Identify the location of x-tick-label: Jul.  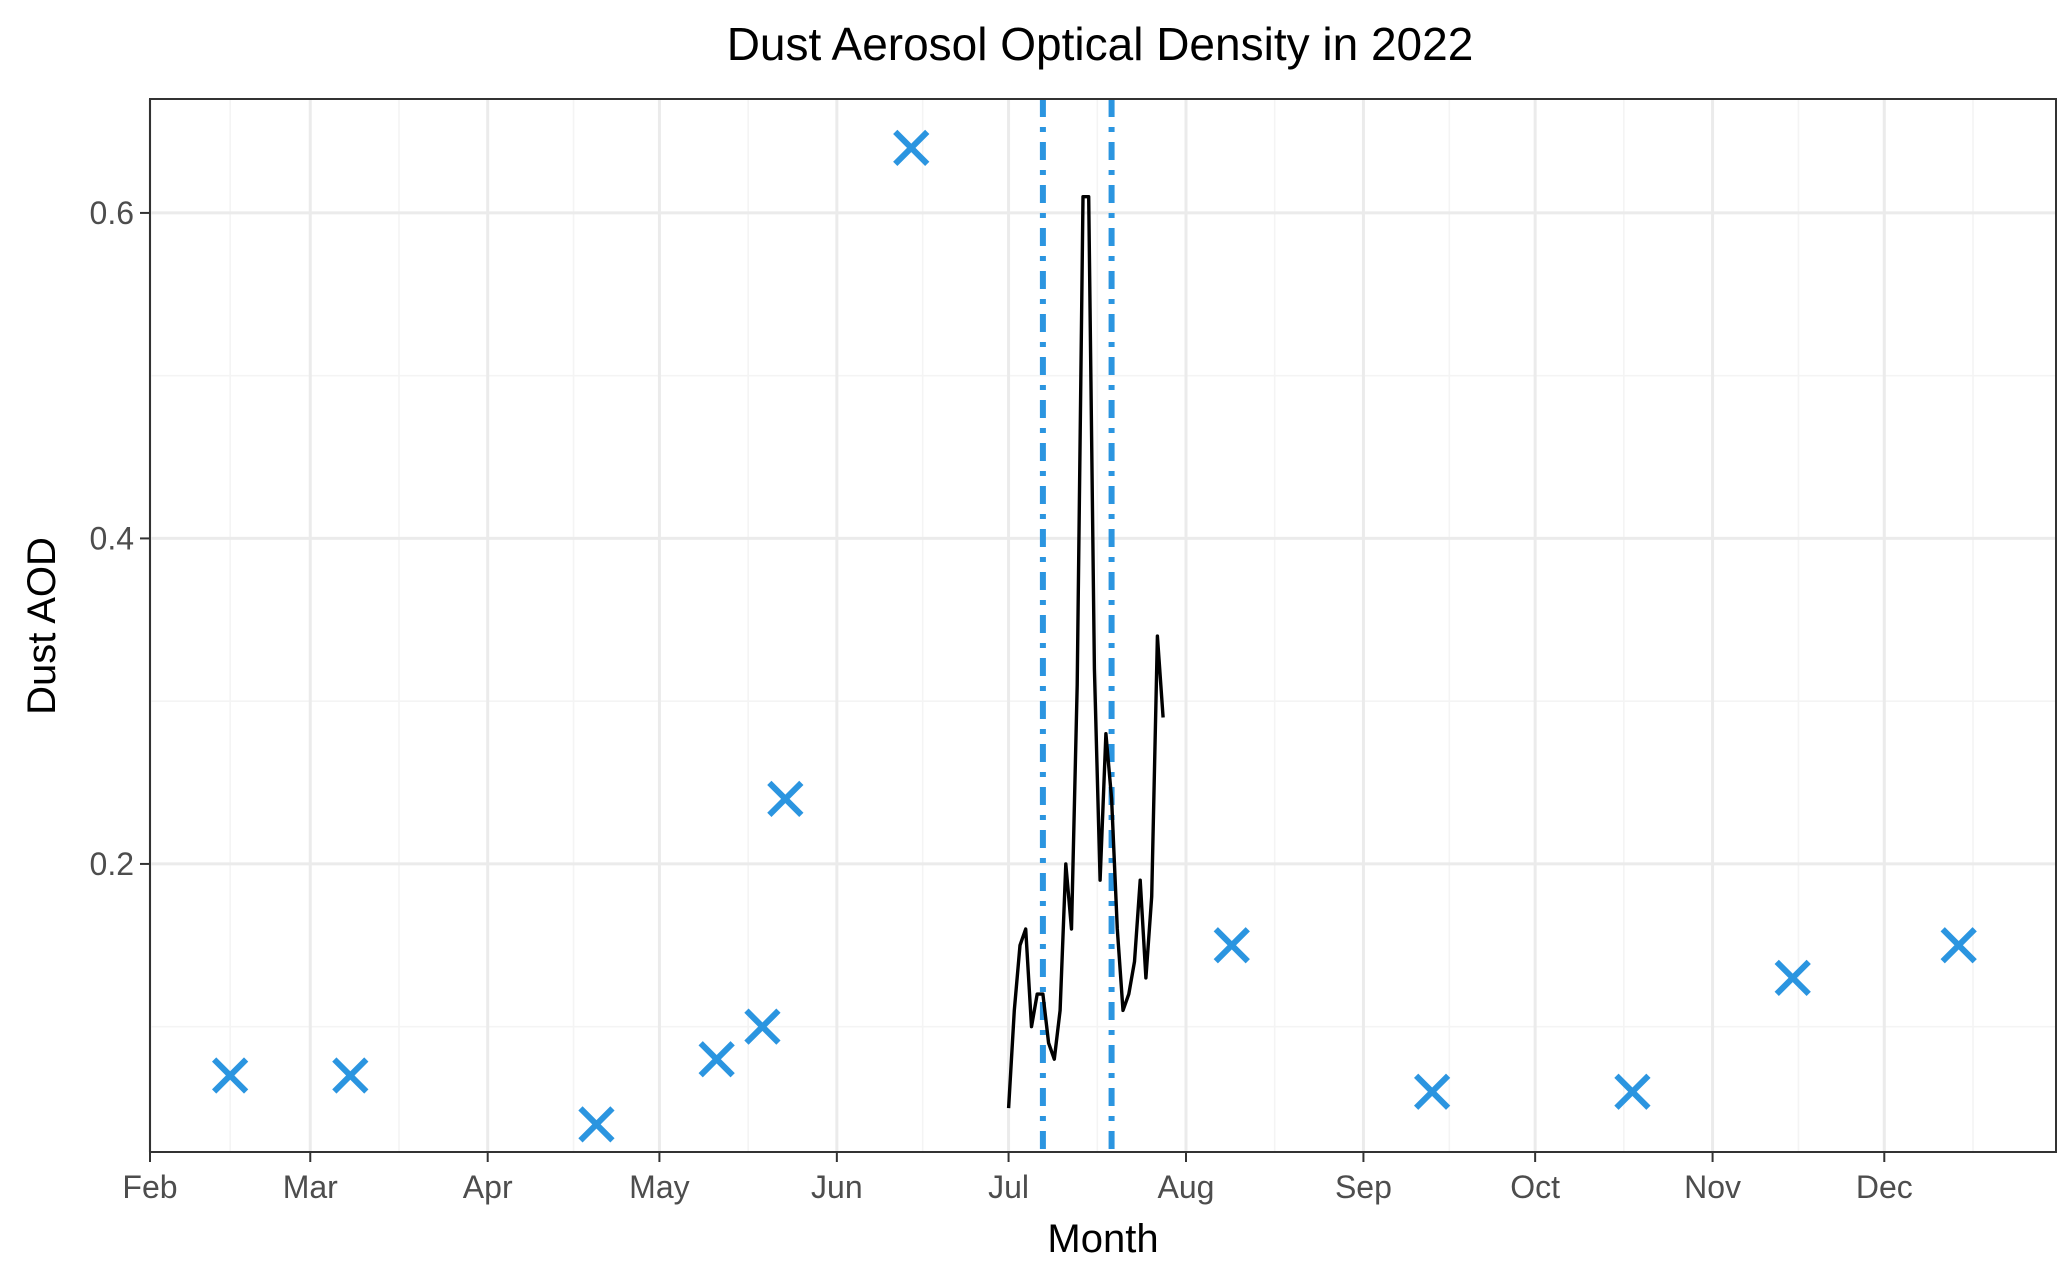
(1008, 1187).